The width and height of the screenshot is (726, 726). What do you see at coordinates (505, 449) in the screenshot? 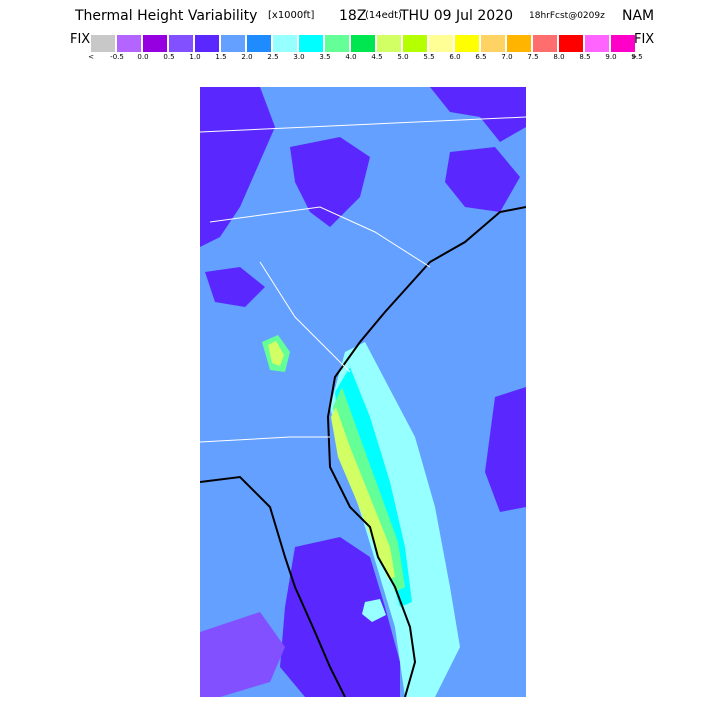
I see `low-region-east` at bounding box center [505, 449].